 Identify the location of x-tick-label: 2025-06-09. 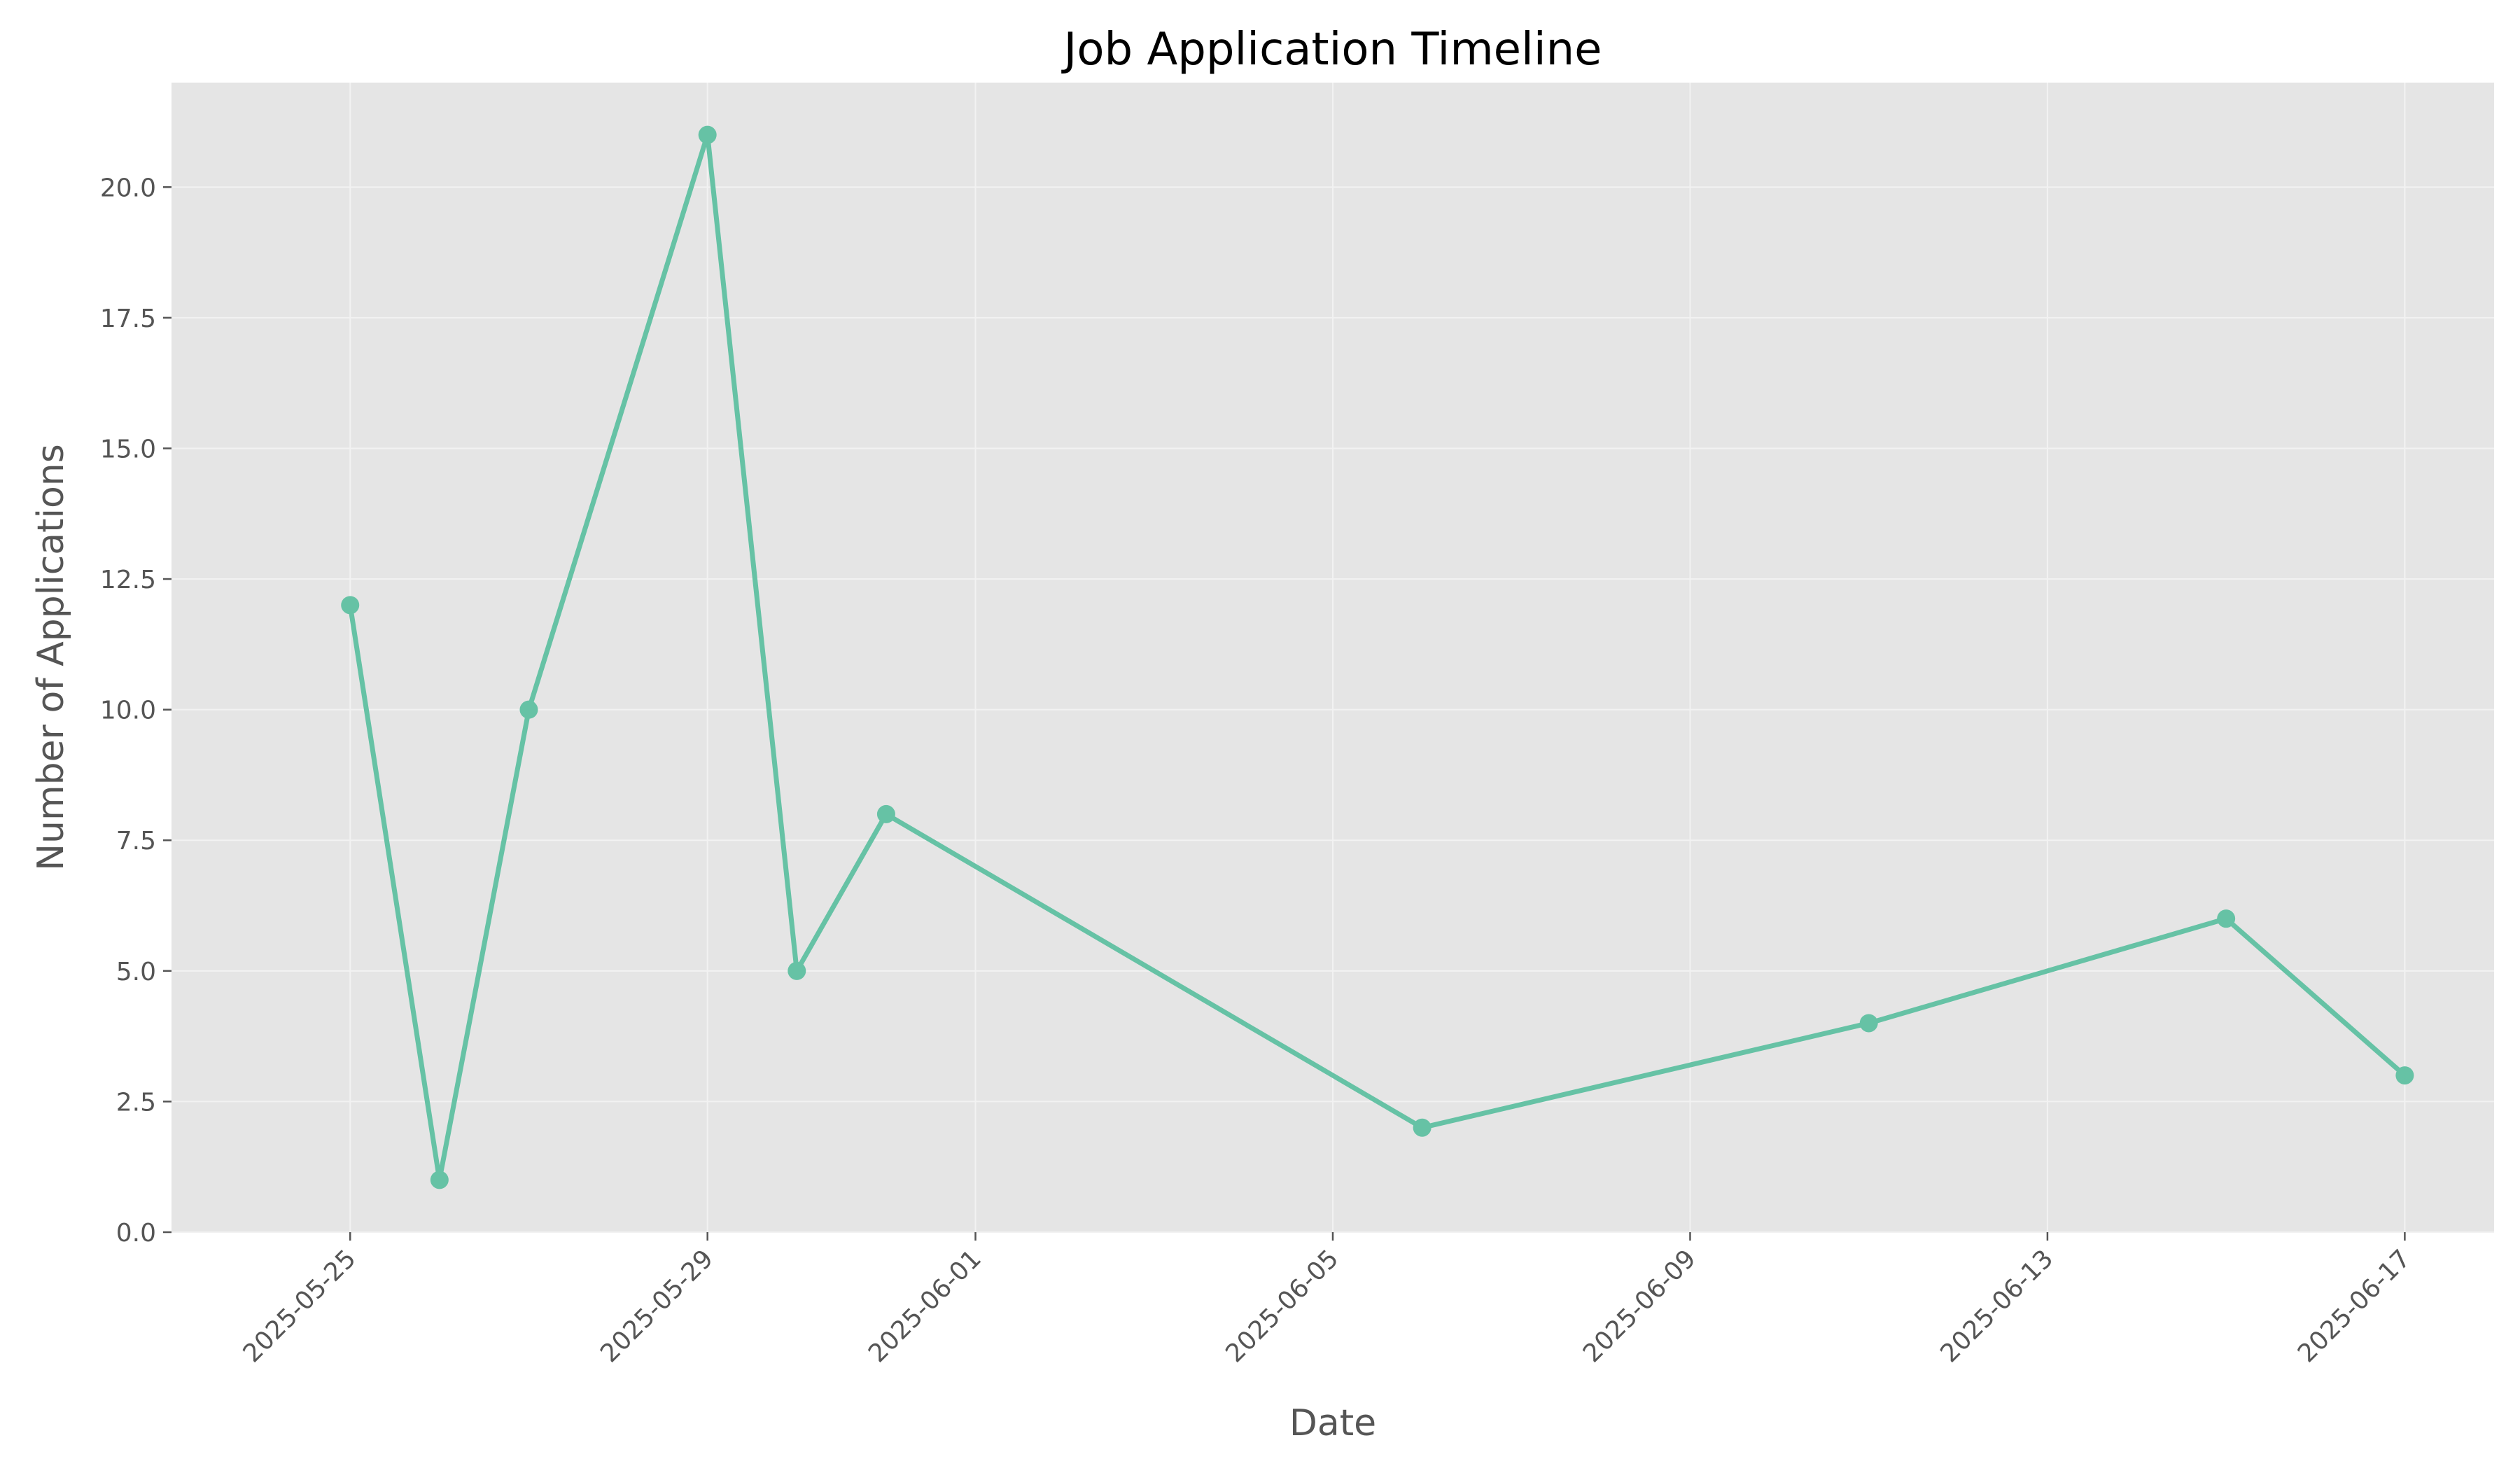
(1640, 1306).